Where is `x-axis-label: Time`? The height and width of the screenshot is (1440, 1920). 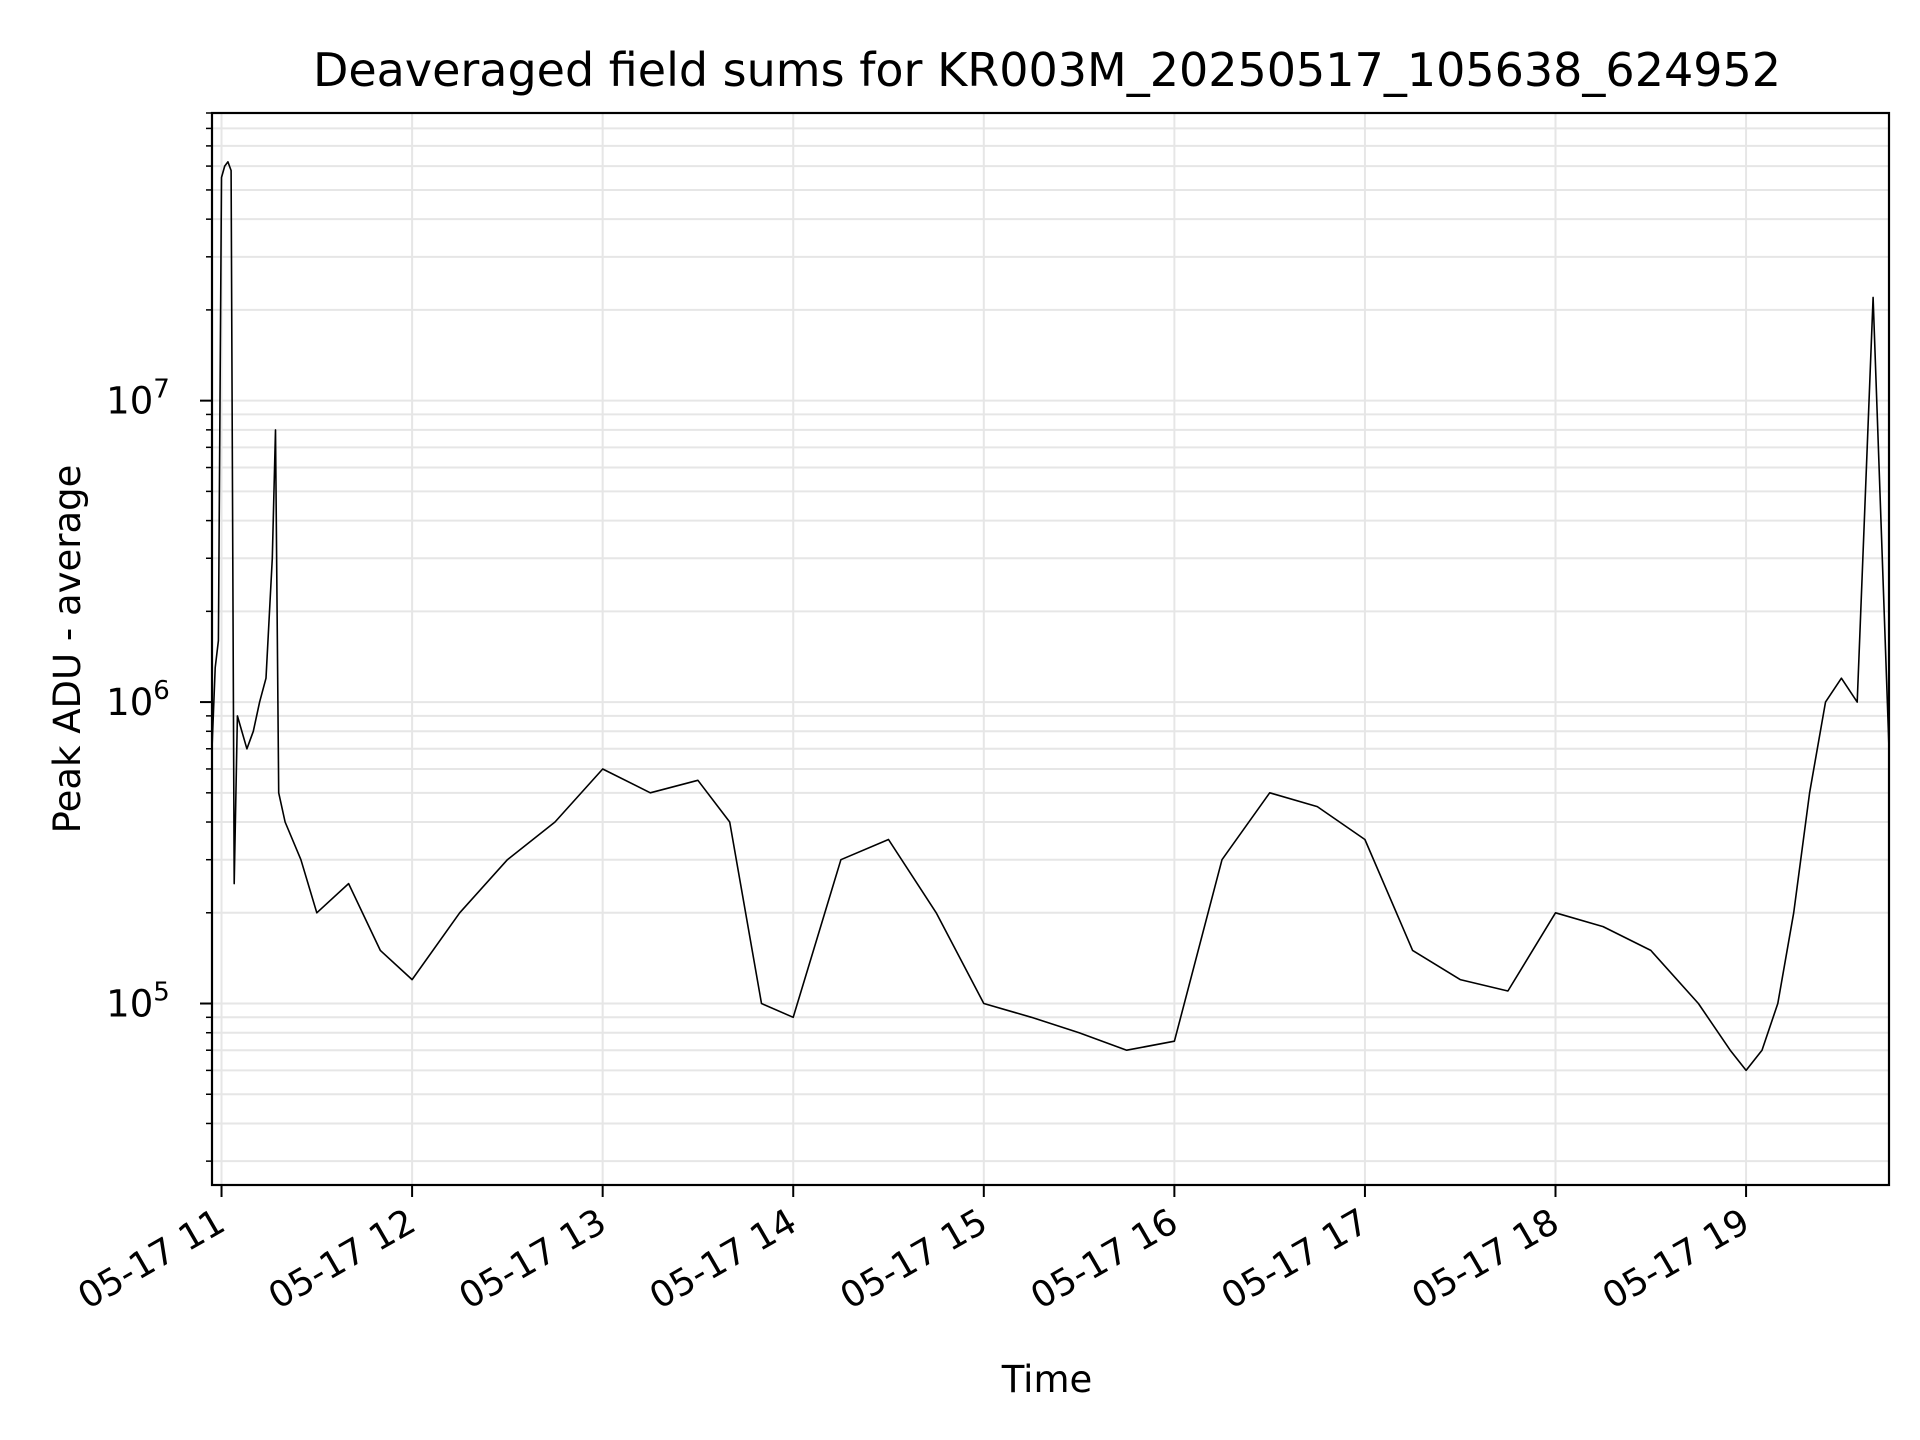 x-axis-label: Time is located at coordinates (1047, 1379).